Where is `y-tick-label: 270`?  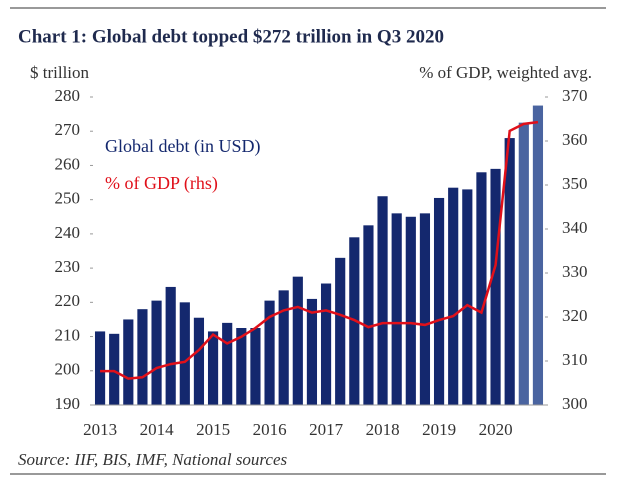 y-tick-label: 270 is located at coordinates (68, 129).